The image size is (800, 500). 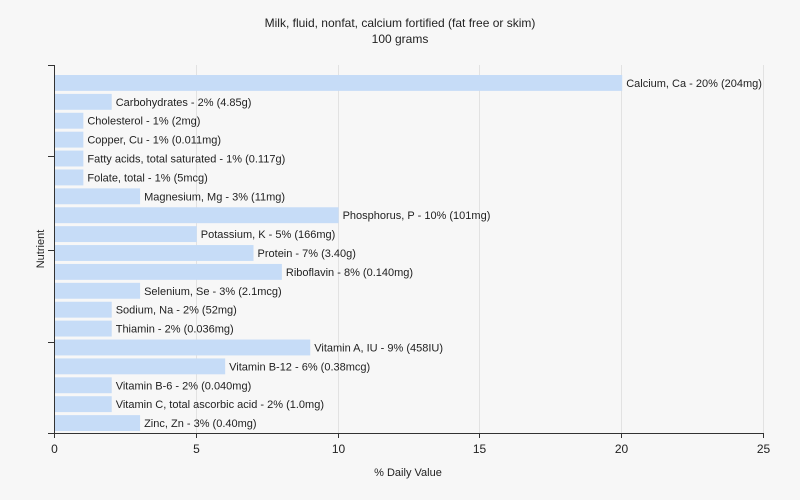 I want to click on x-tick-label: 10, so click(x=339, y=449).